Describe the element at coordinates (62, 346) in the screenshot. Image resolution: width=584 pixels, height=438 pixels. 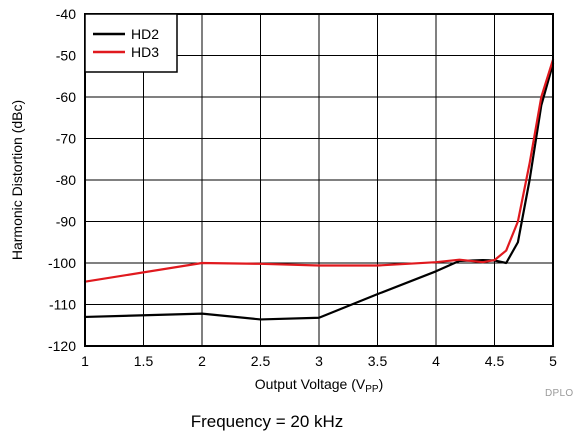
I see `y-tick-label: -120` at that location.